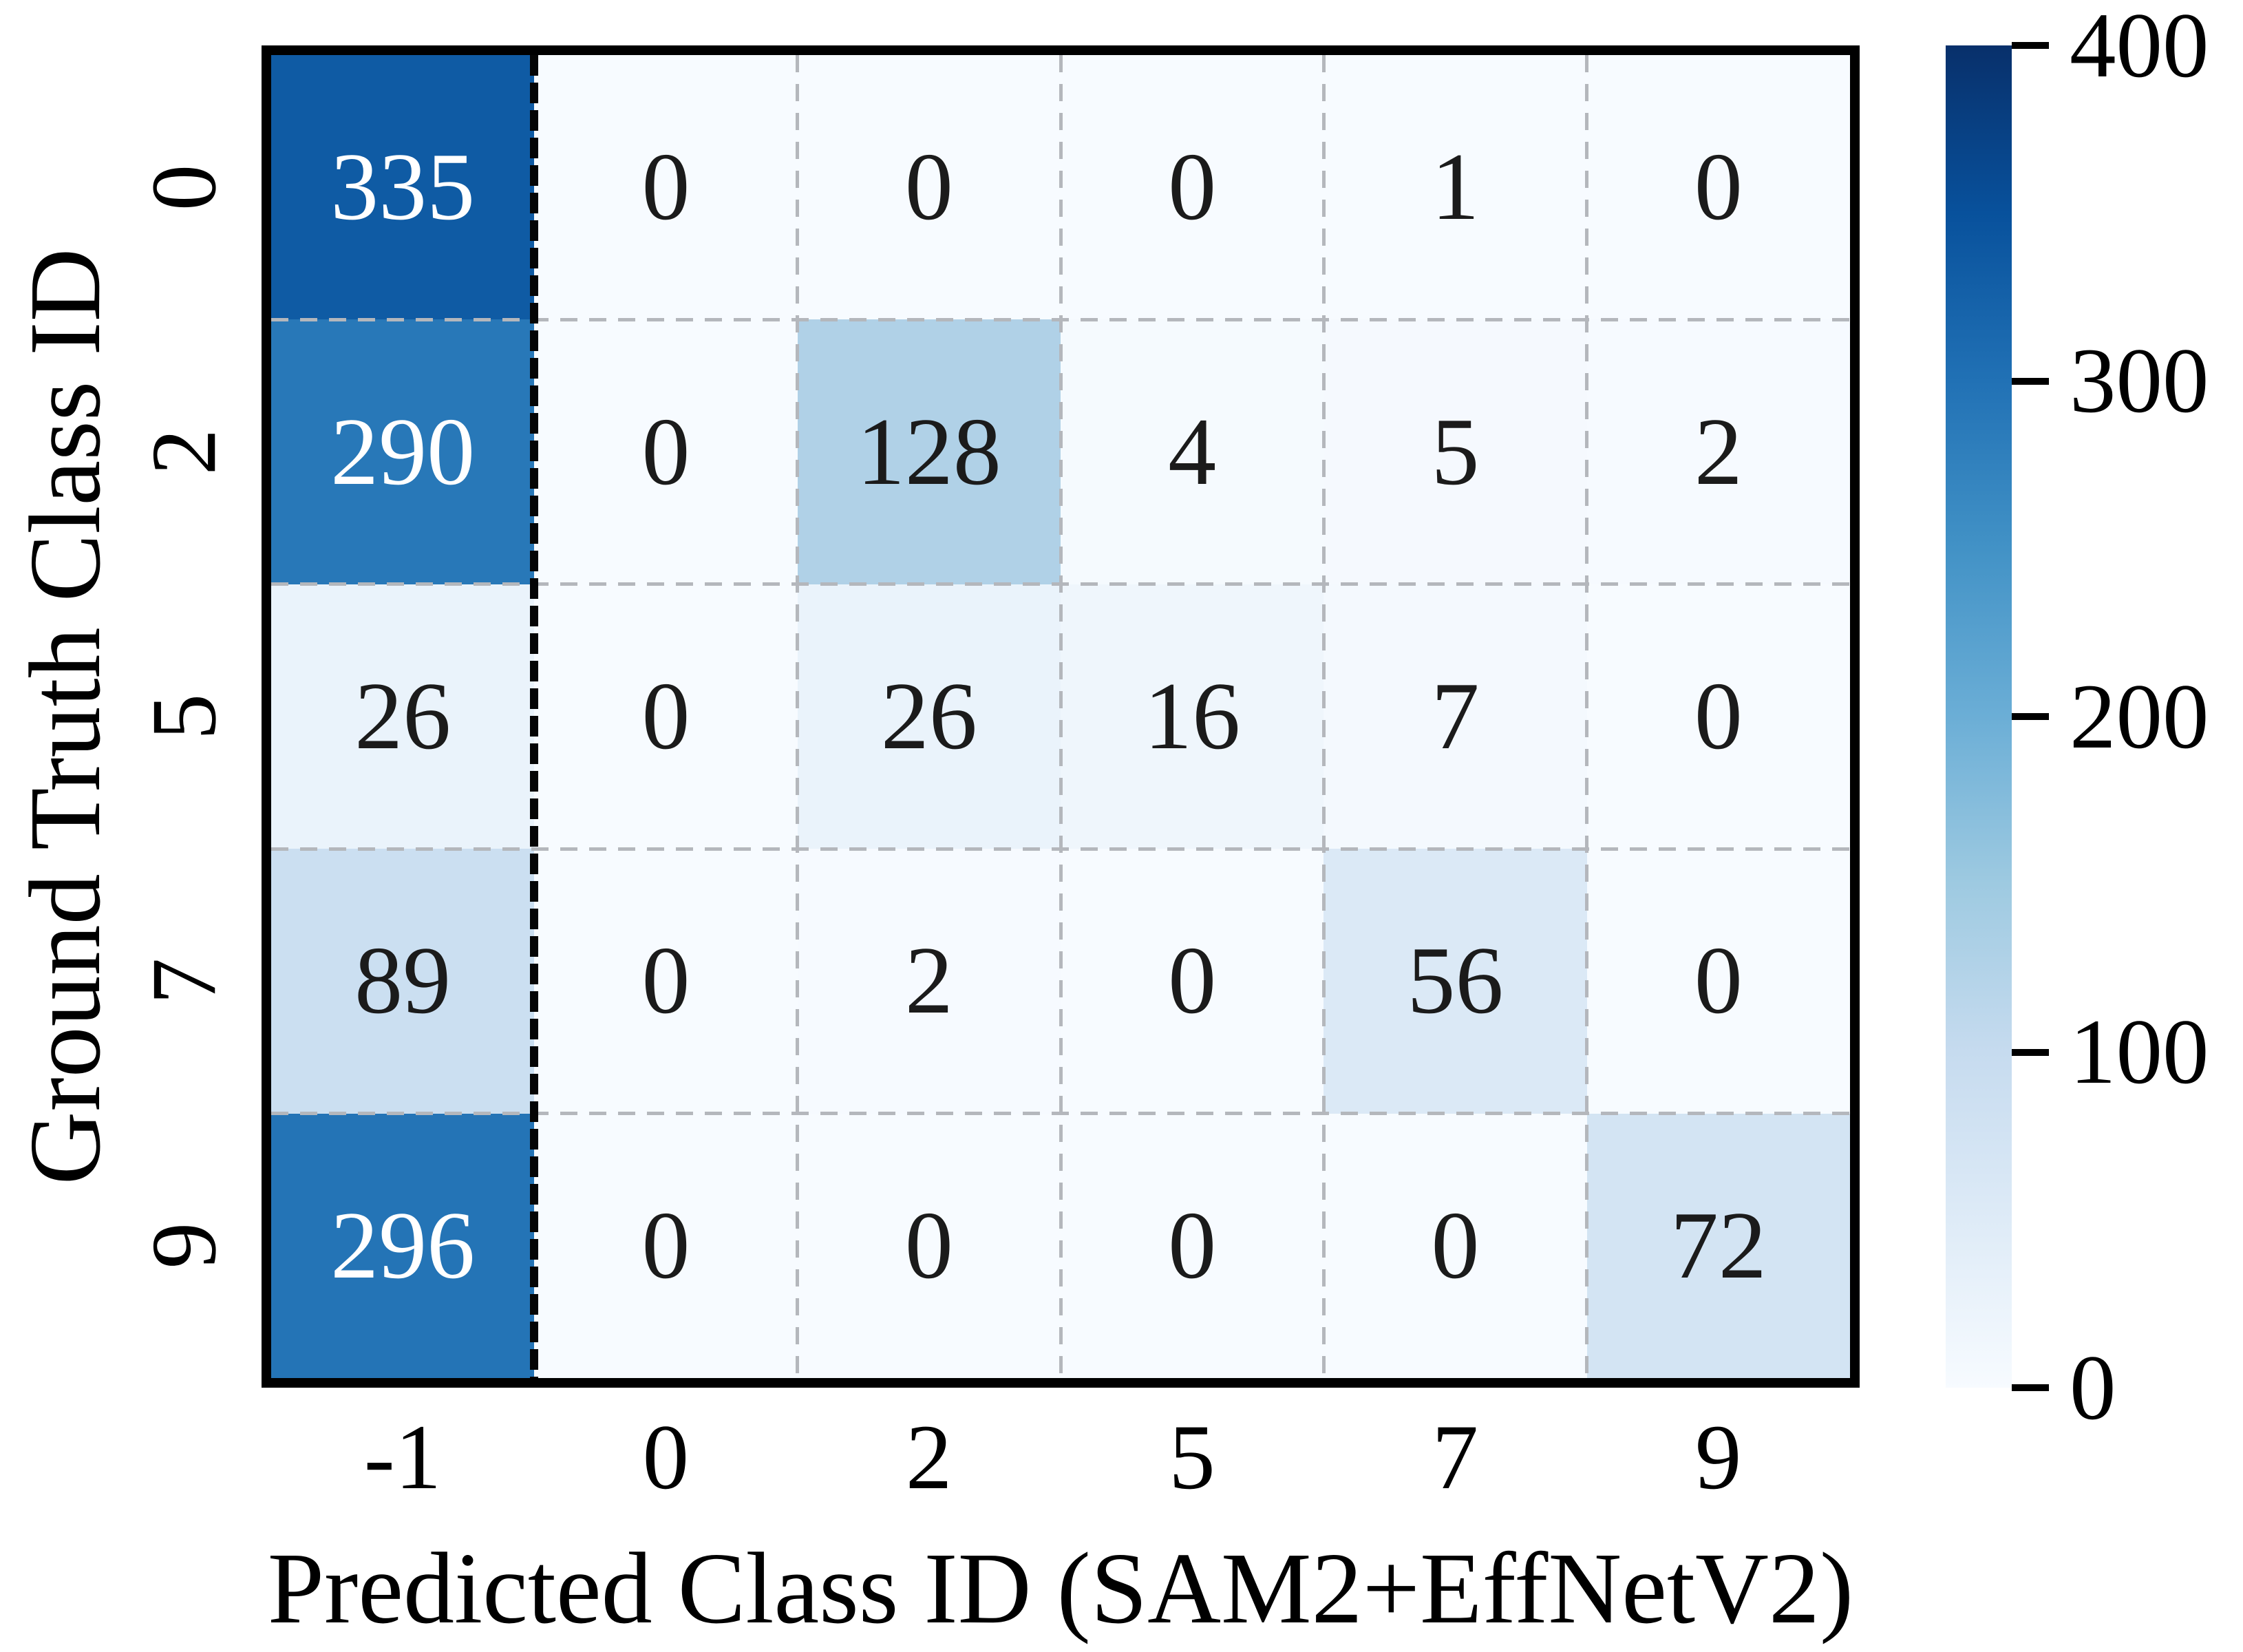  Describe the element at coordinates (184, 1246) in the screenshot. I see `y-tick-label: 9` at that location.